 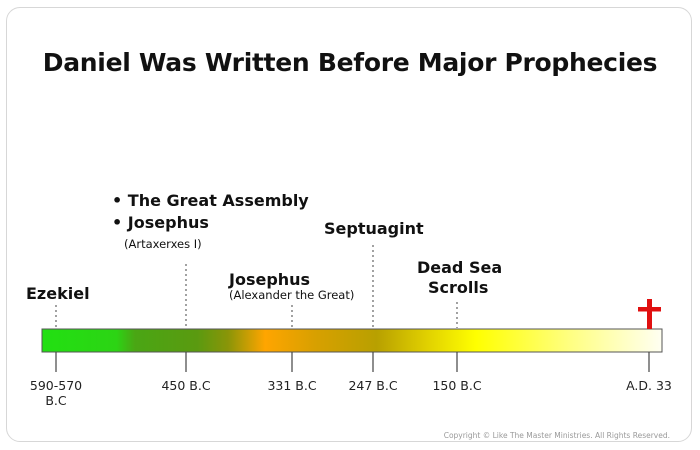 I want to click on event-dead-sea-1: Dead Sea, so click(x=460, y=267).